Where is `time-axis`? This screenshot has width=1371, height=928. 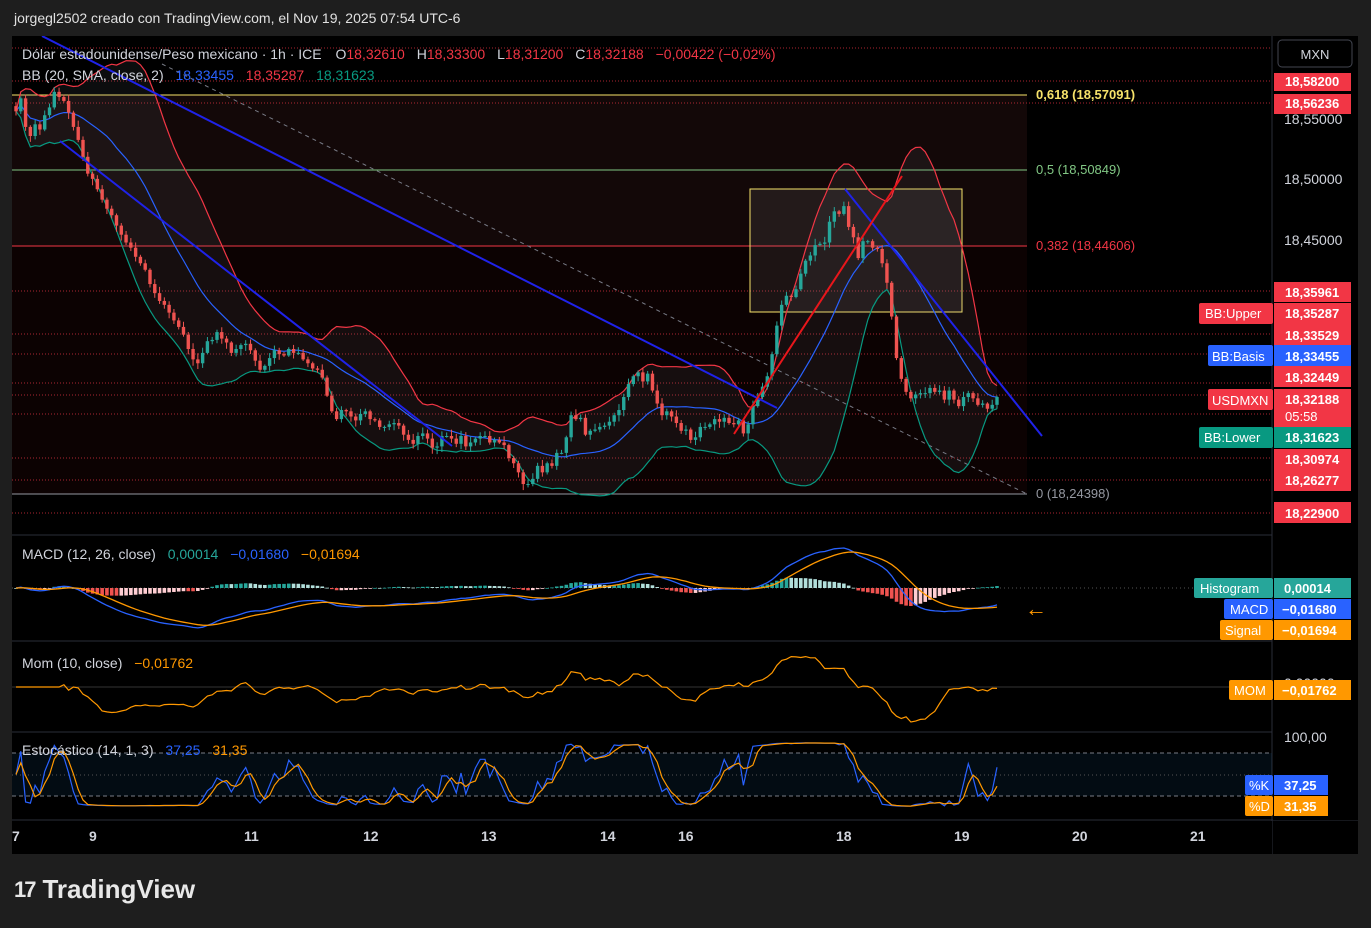
time-axis is located at coordinates (642, 837).